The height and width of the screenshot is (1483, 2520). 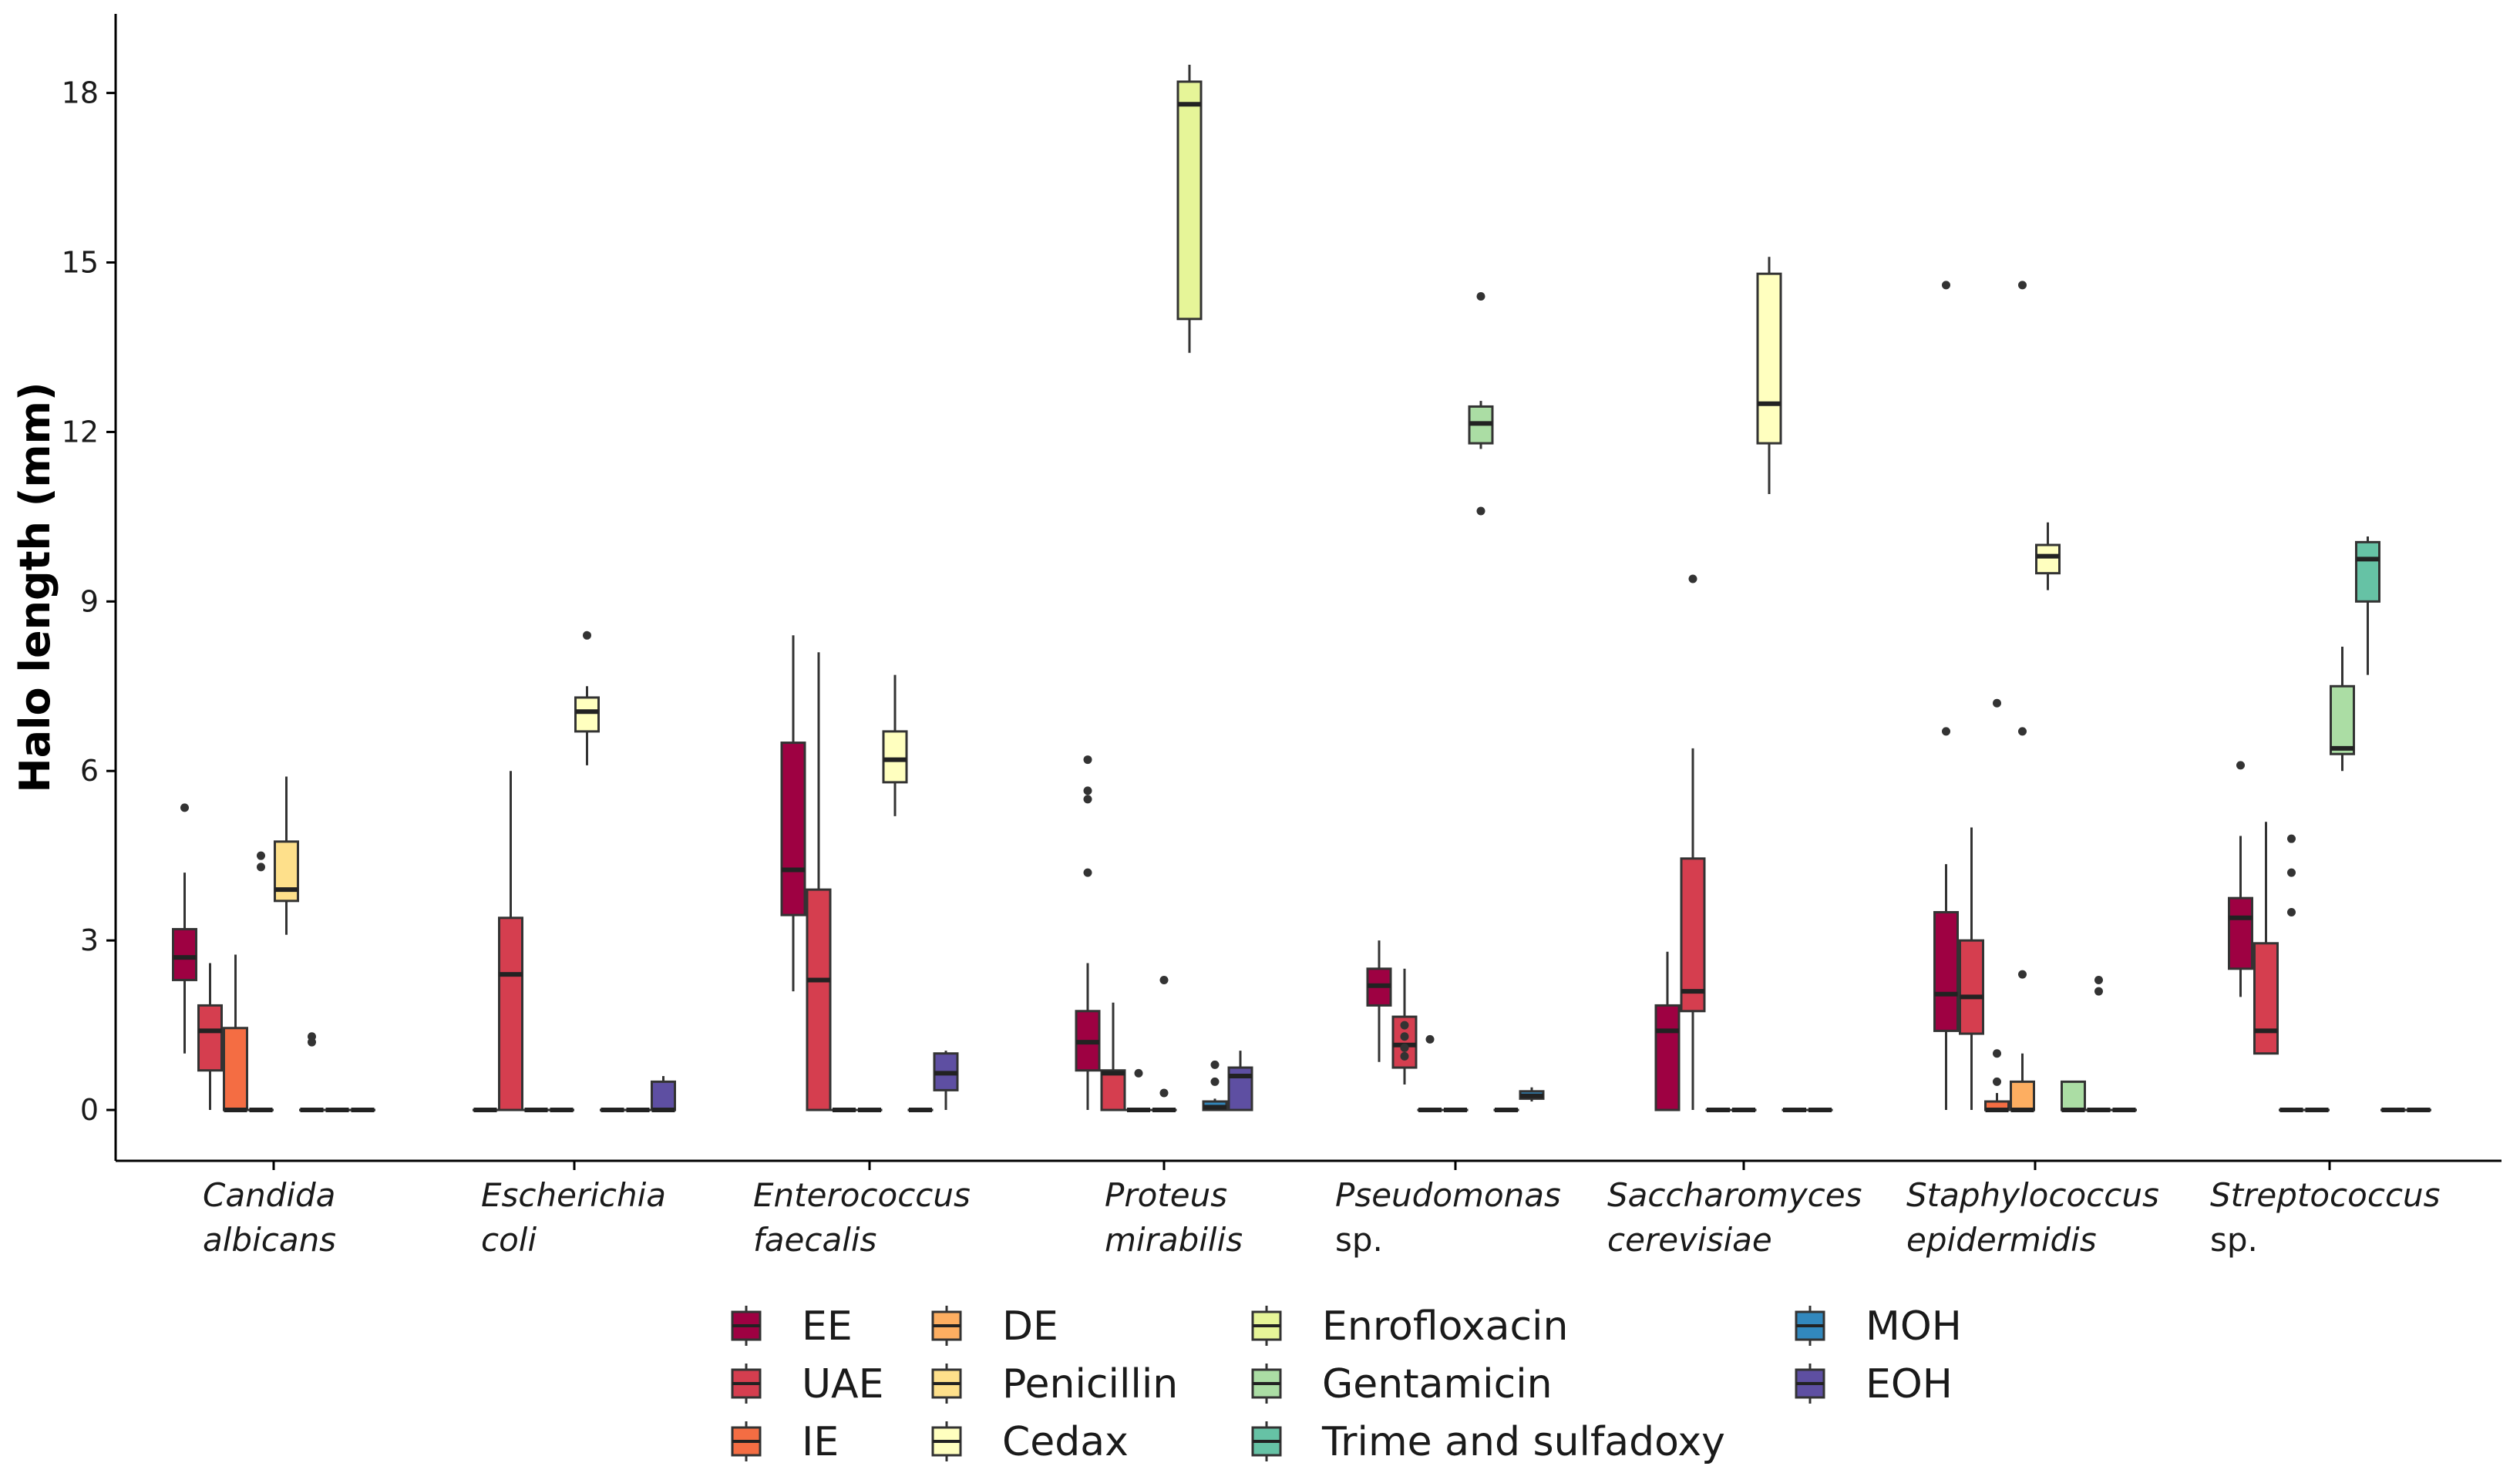 I want to click on legend-label: Cedax, so click(x=1065, y=1442).